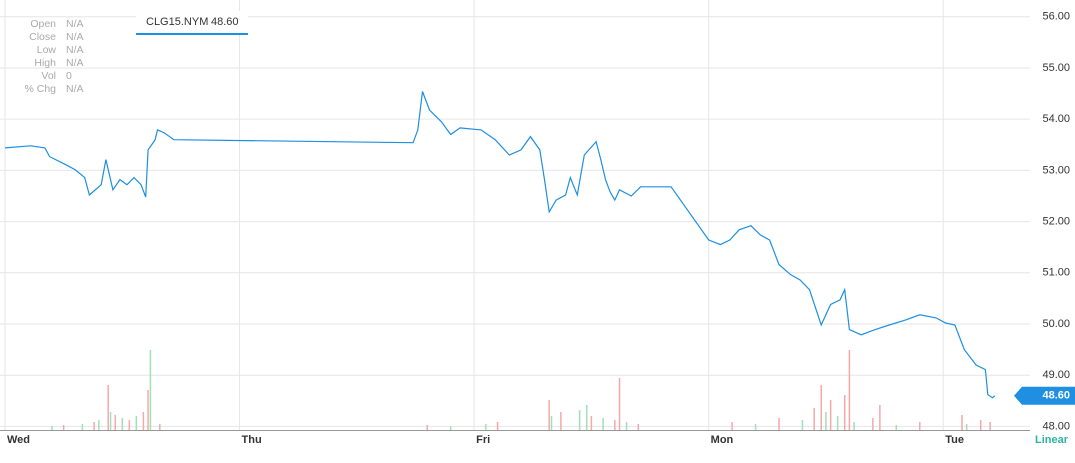 This screenshot has height=463, width=1075. I want to click on info-label: Low, so click(47, 50).